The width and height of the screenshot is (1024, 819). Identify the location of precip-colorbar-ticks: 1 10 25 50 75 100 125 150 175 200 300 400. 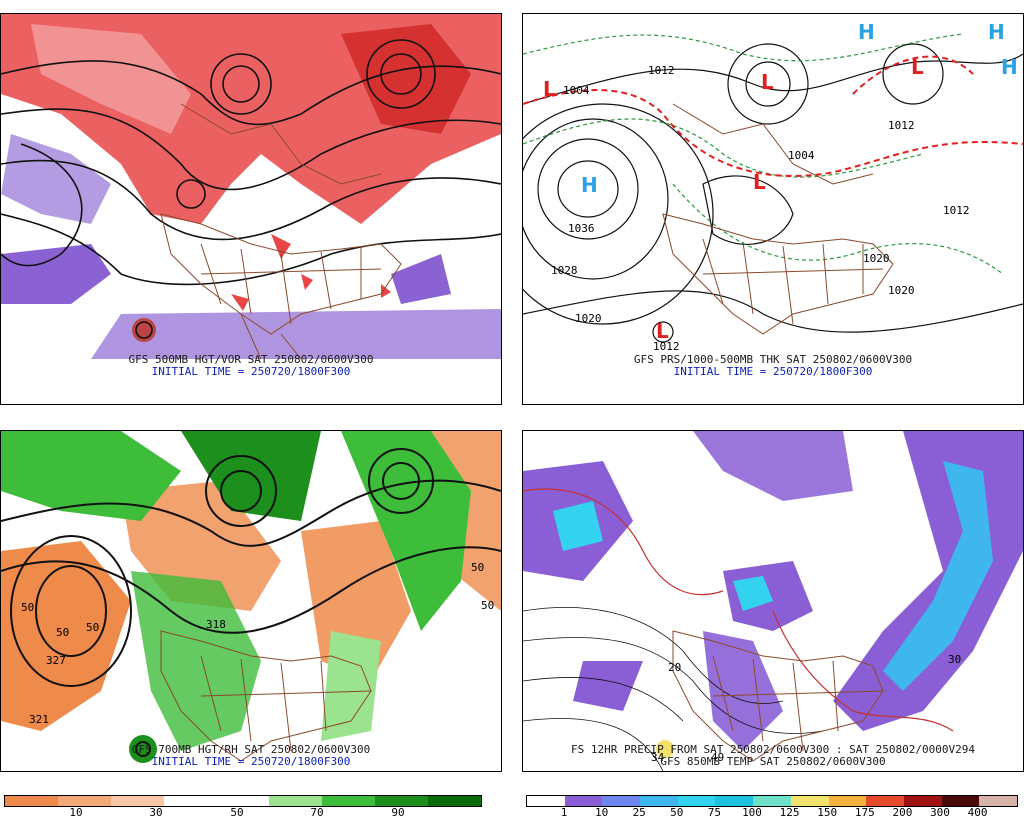
(771, 812).